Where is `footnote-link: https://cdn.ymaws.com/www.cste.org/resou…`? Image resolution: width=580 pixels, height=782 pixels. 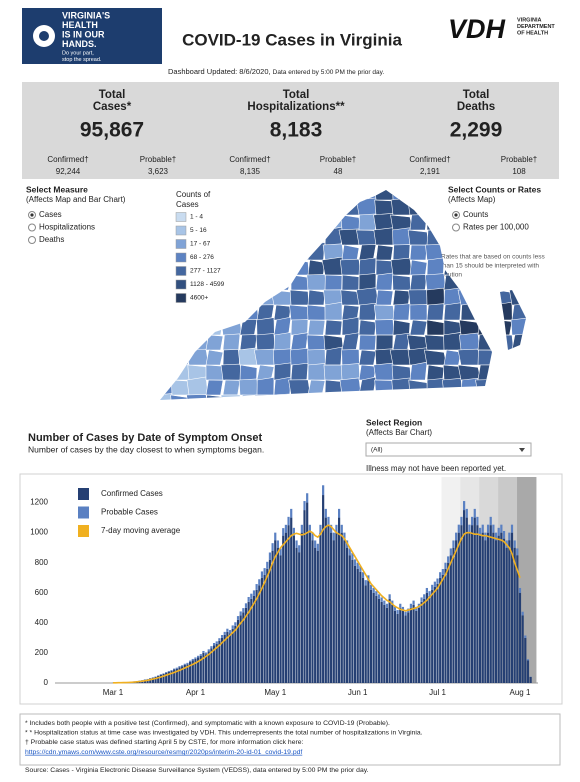
footnote-link: https://cdn.ymaws.com/www.cste.org/resou… is located at coordinates (163, 752).